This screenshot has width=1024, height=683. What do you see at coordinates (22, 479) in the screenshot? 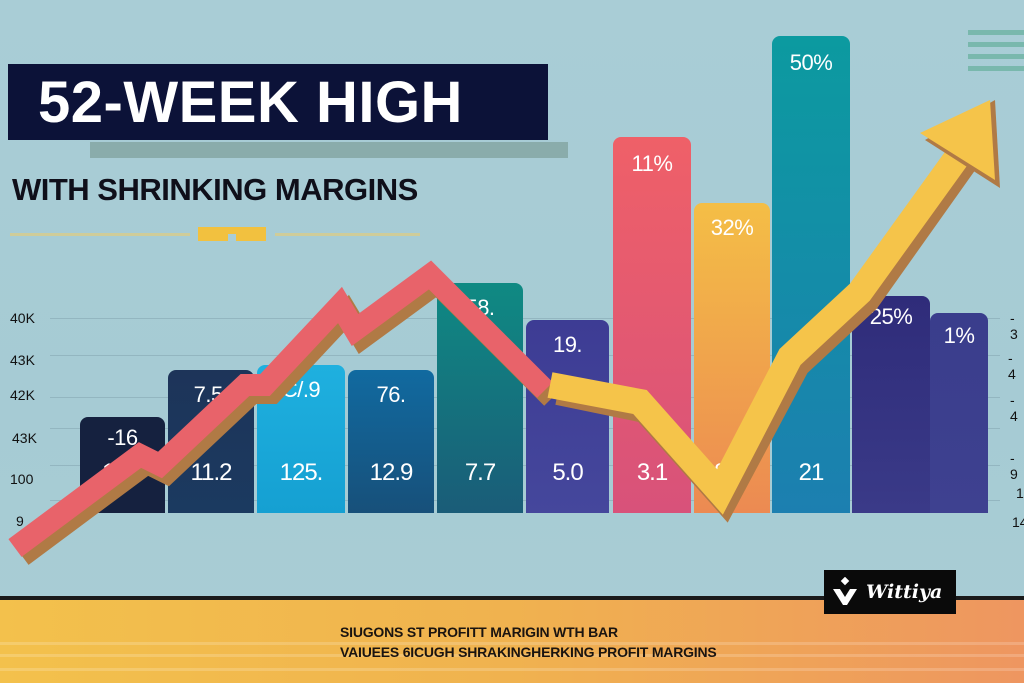
I see `left-axis-tick: 100` at bounding box center [22, 479].